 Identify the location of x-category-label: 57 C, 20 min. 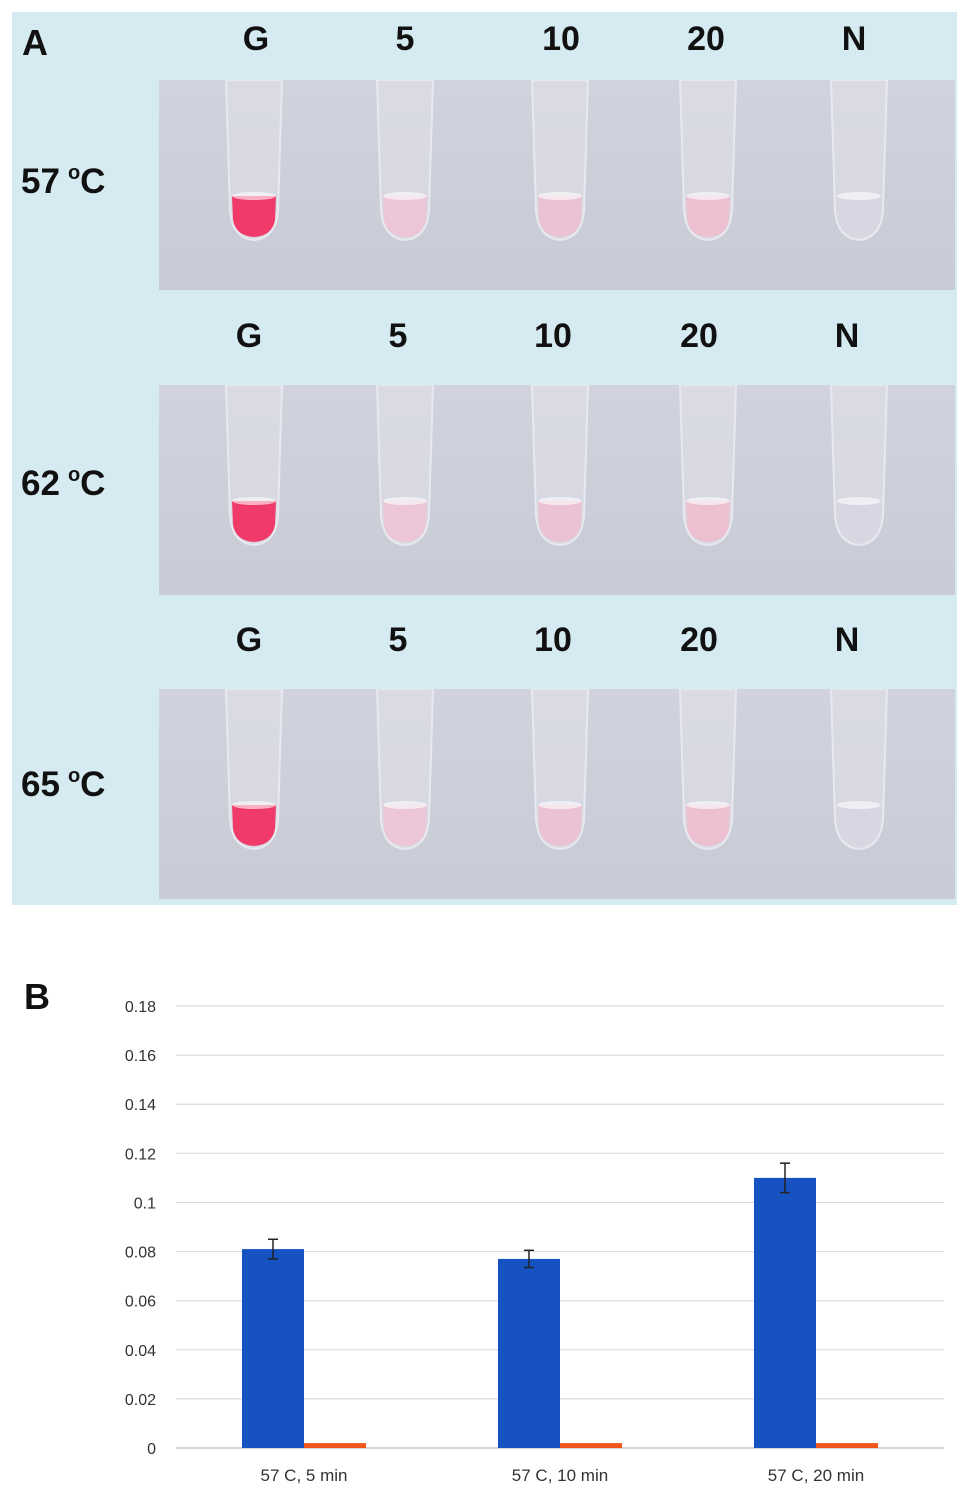
(816, 1475).